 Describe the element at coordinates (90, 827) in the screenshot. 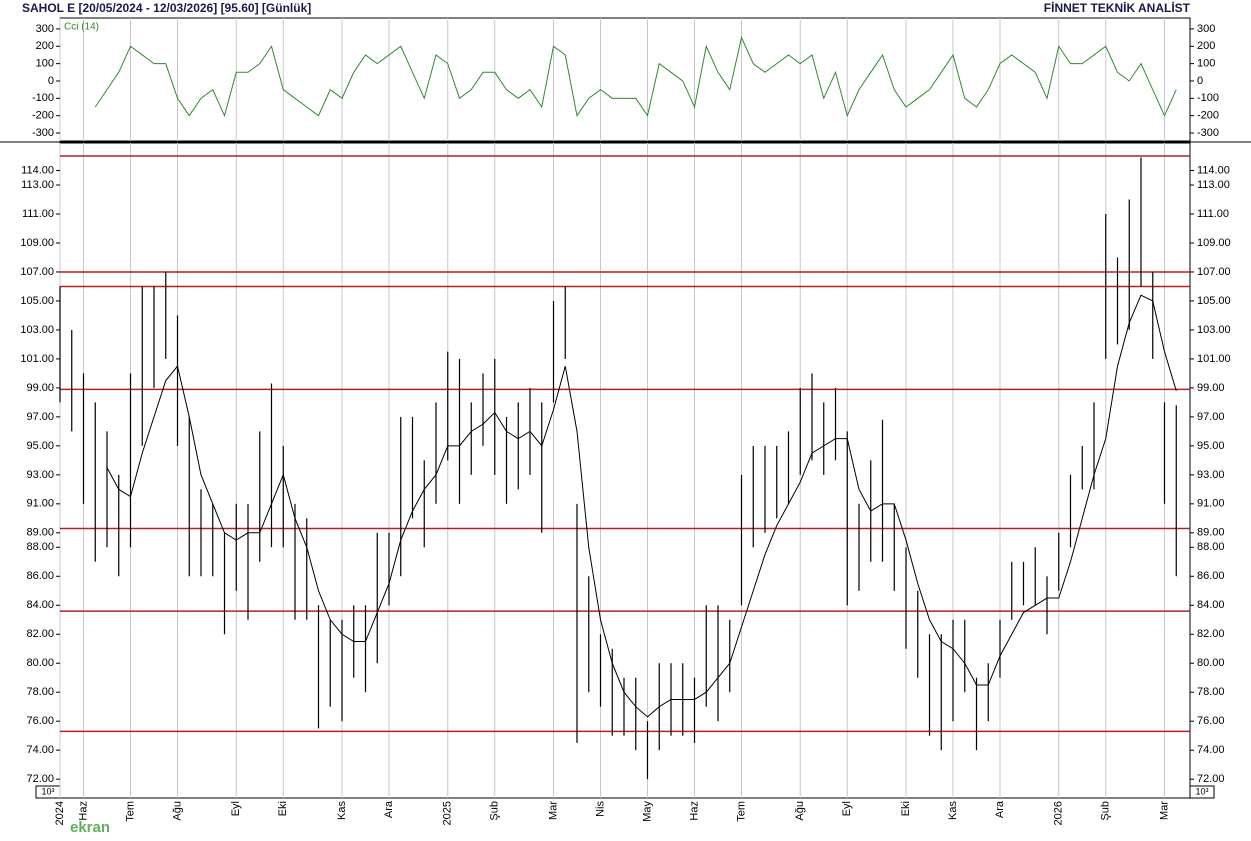

I see `watermark: ekran` at that location.